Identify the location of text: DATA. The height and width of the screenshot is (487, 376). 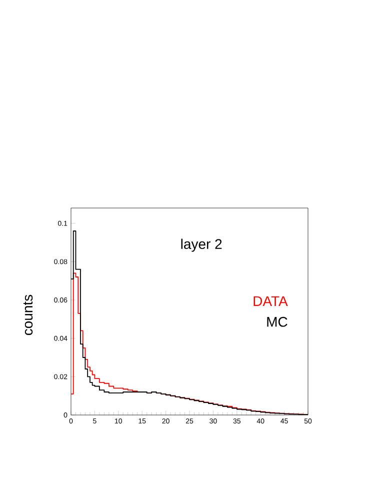
(271, 301).